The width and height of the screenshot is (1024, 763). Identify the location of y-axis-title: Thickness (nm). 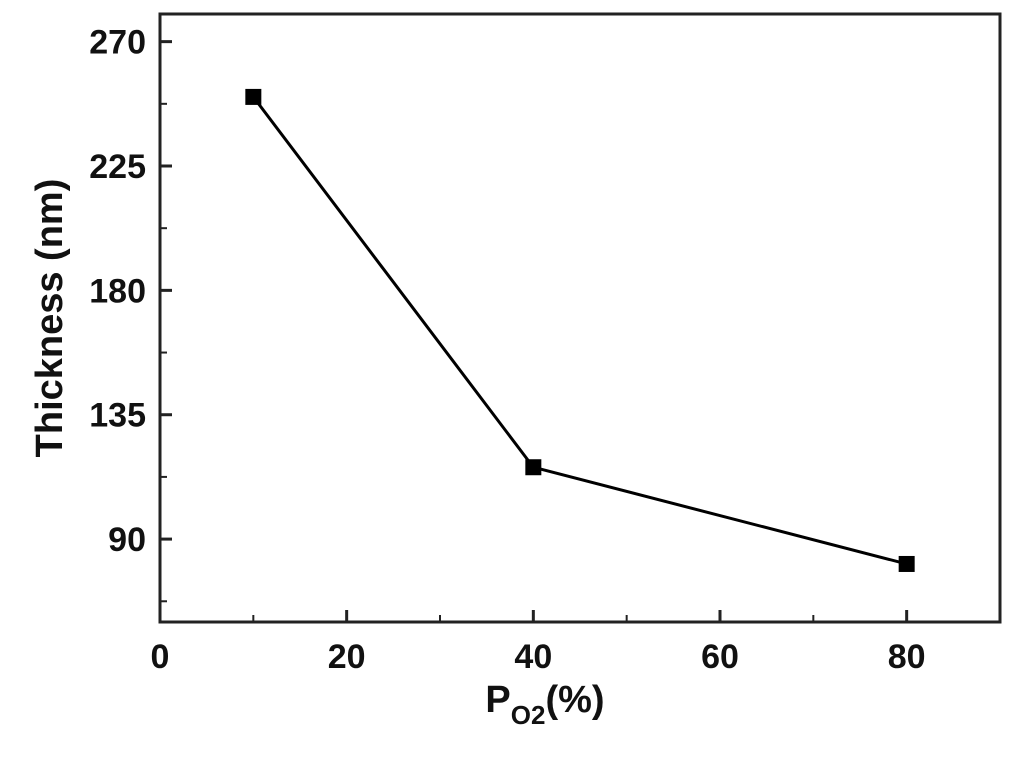
(50, 318).